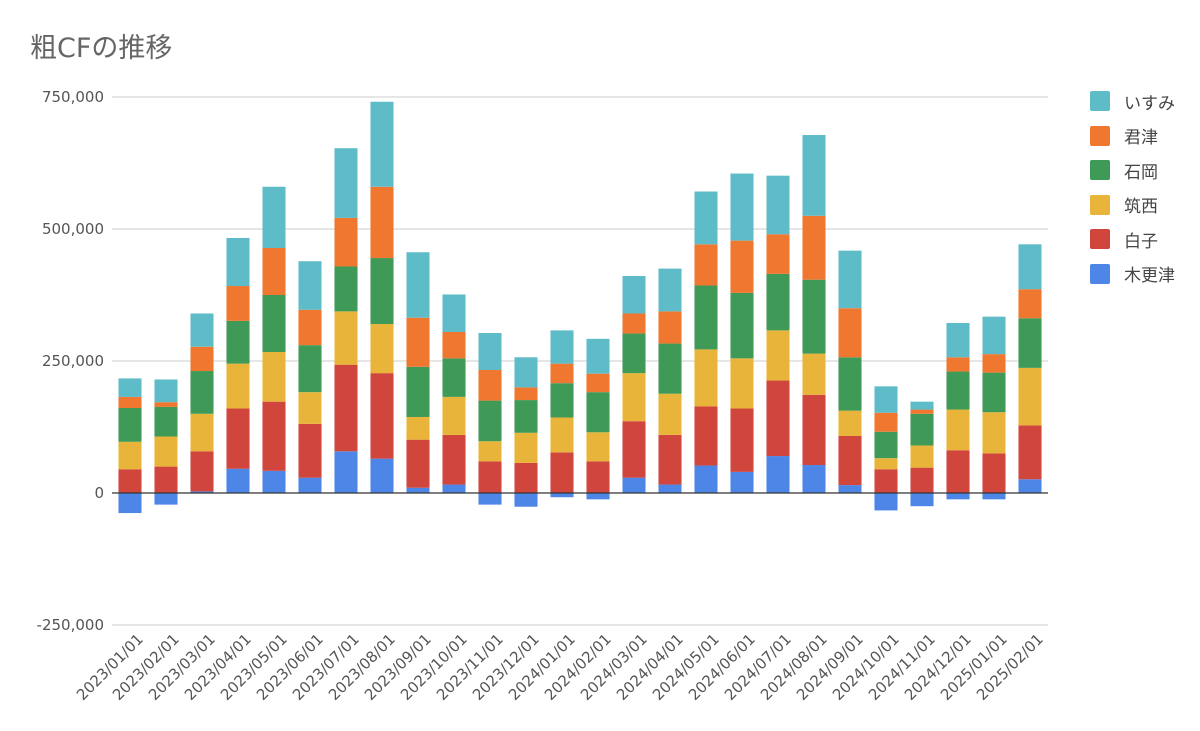 The height and width of the screenshot is (731, 1200). What do you see at coordinates (1132, 205) in the screenshot?
I see `legend-item: 筑西` at bounding box center [1132, 205].